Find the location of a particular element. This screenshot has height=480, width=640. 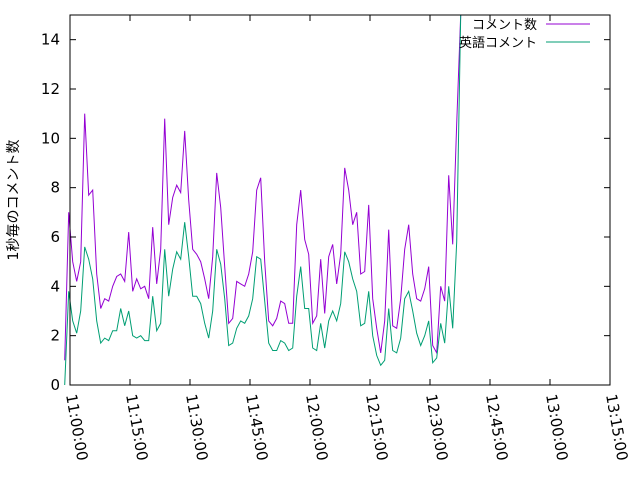

x-tick-label: 11:15:00 is located at coordinates (136, 427).